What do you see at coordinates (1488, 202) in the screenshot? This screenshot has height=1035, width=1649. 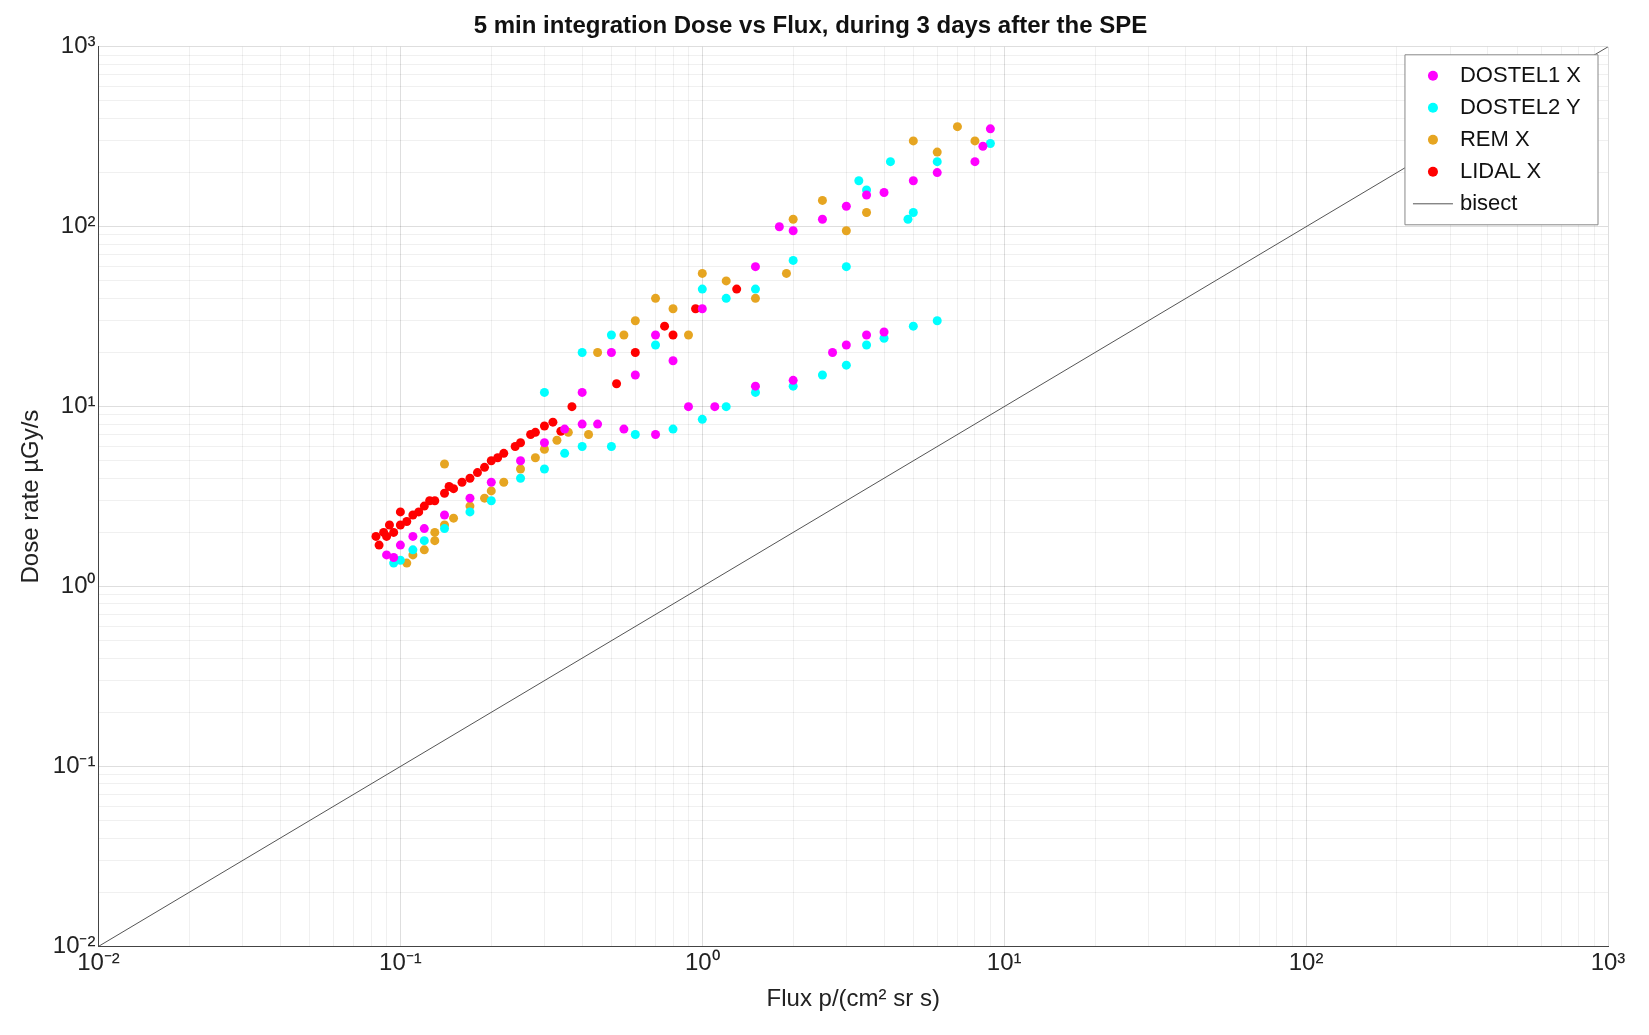 I see `legend-label: bisect` at bounding box center [1488, 202].